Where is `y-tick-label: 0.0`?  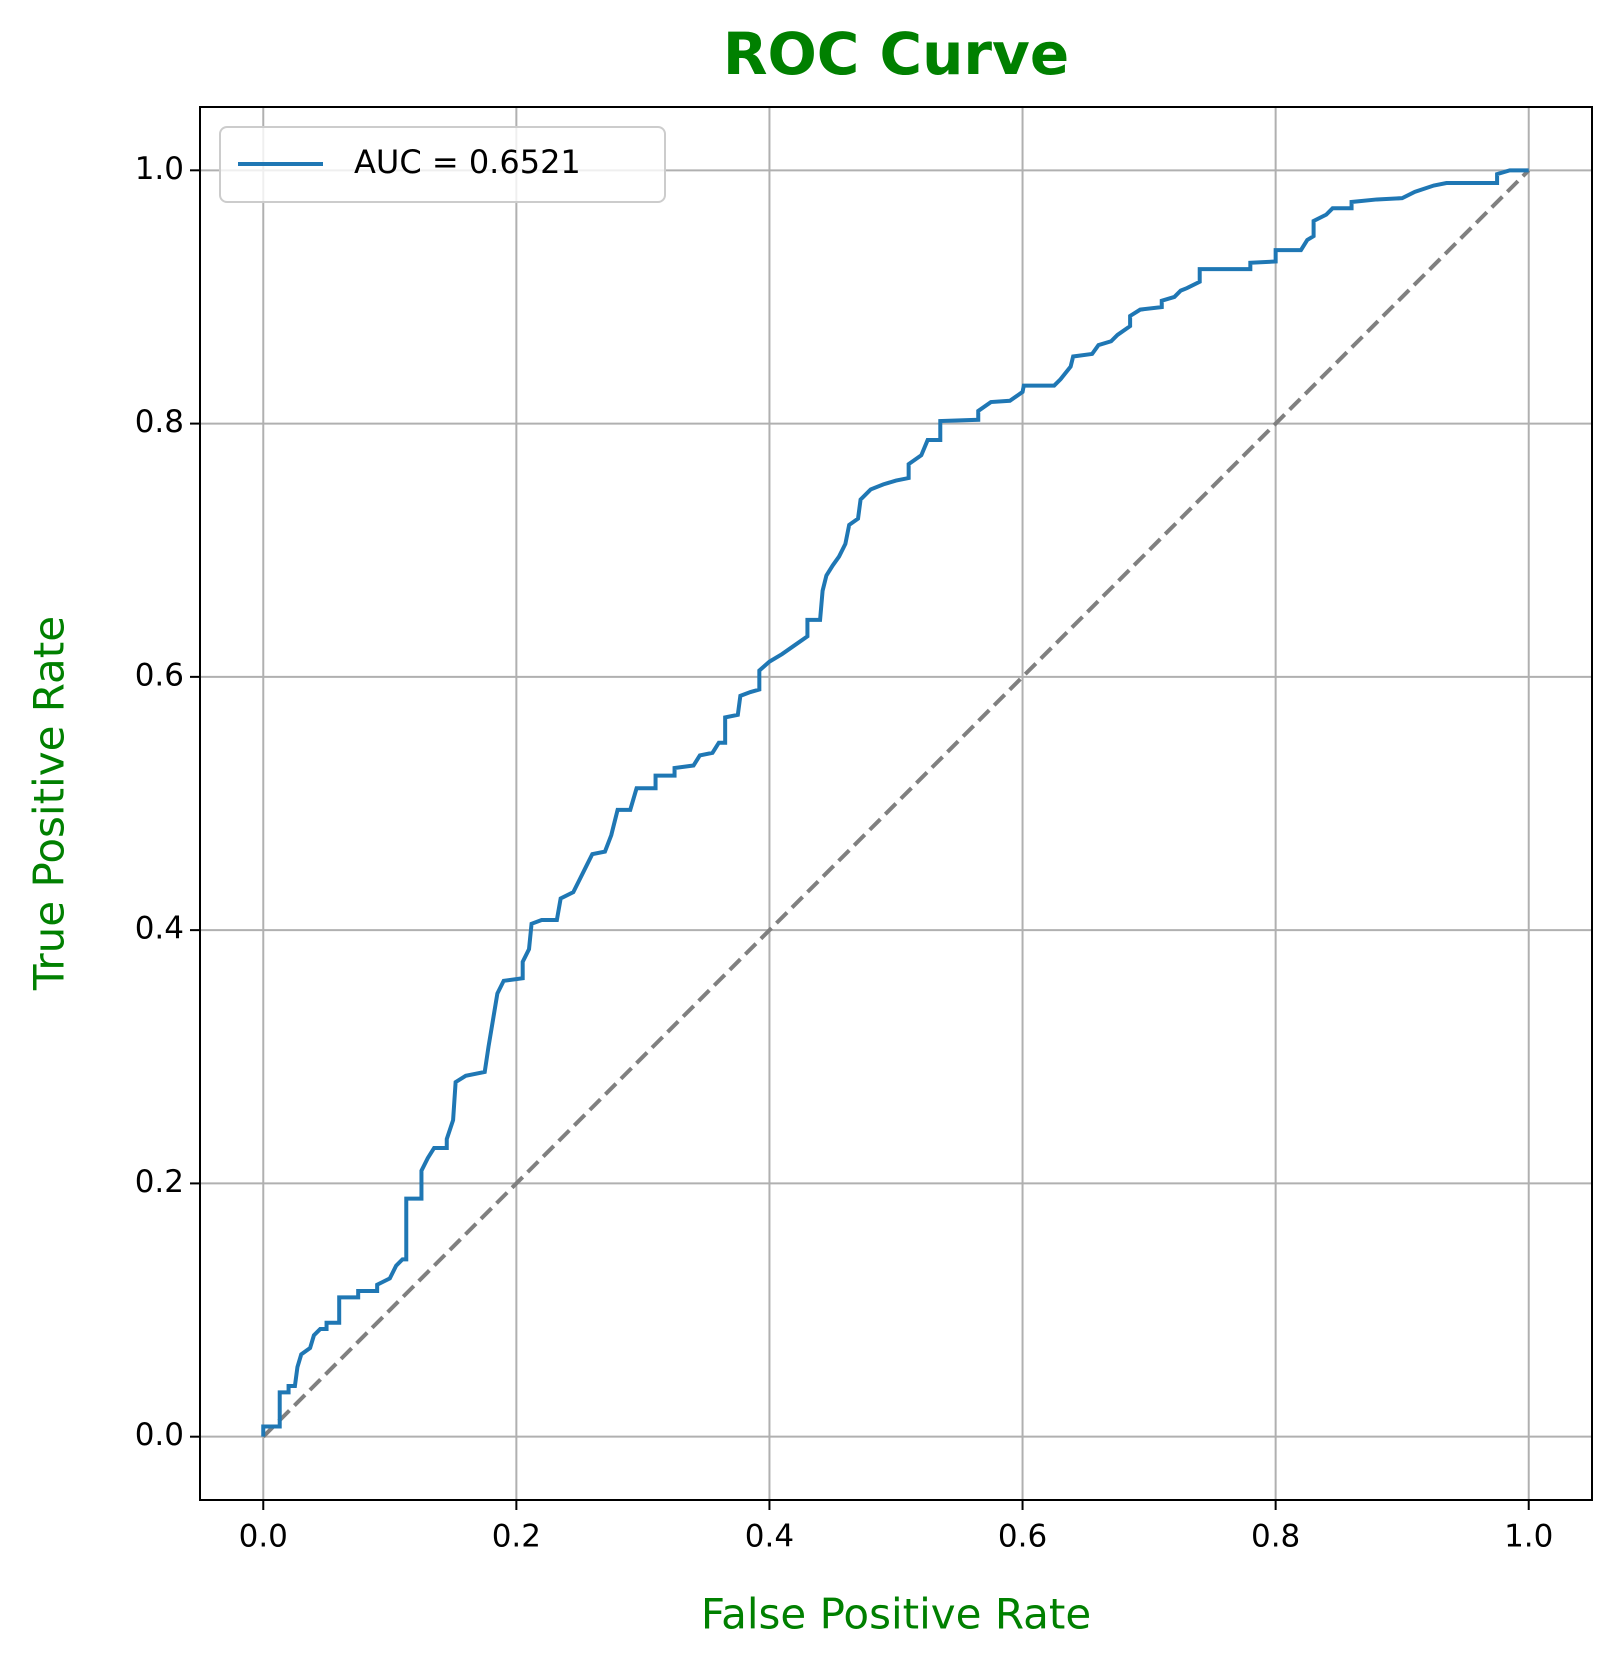 y-tick-label: 0.0 is located at coordinates (159, 1435).